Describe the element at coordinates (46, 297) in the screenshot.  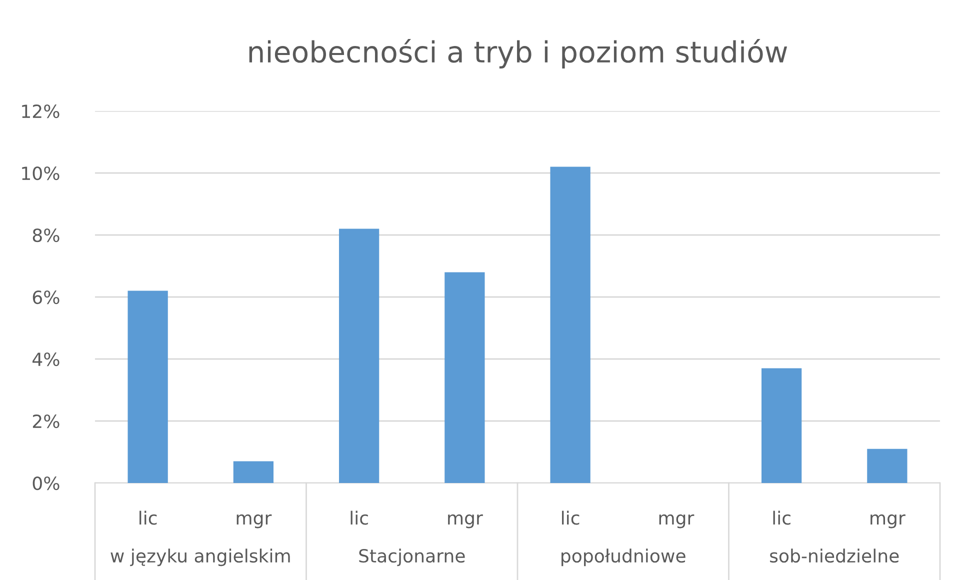
I see `y-tick-label: 6%` at that location.